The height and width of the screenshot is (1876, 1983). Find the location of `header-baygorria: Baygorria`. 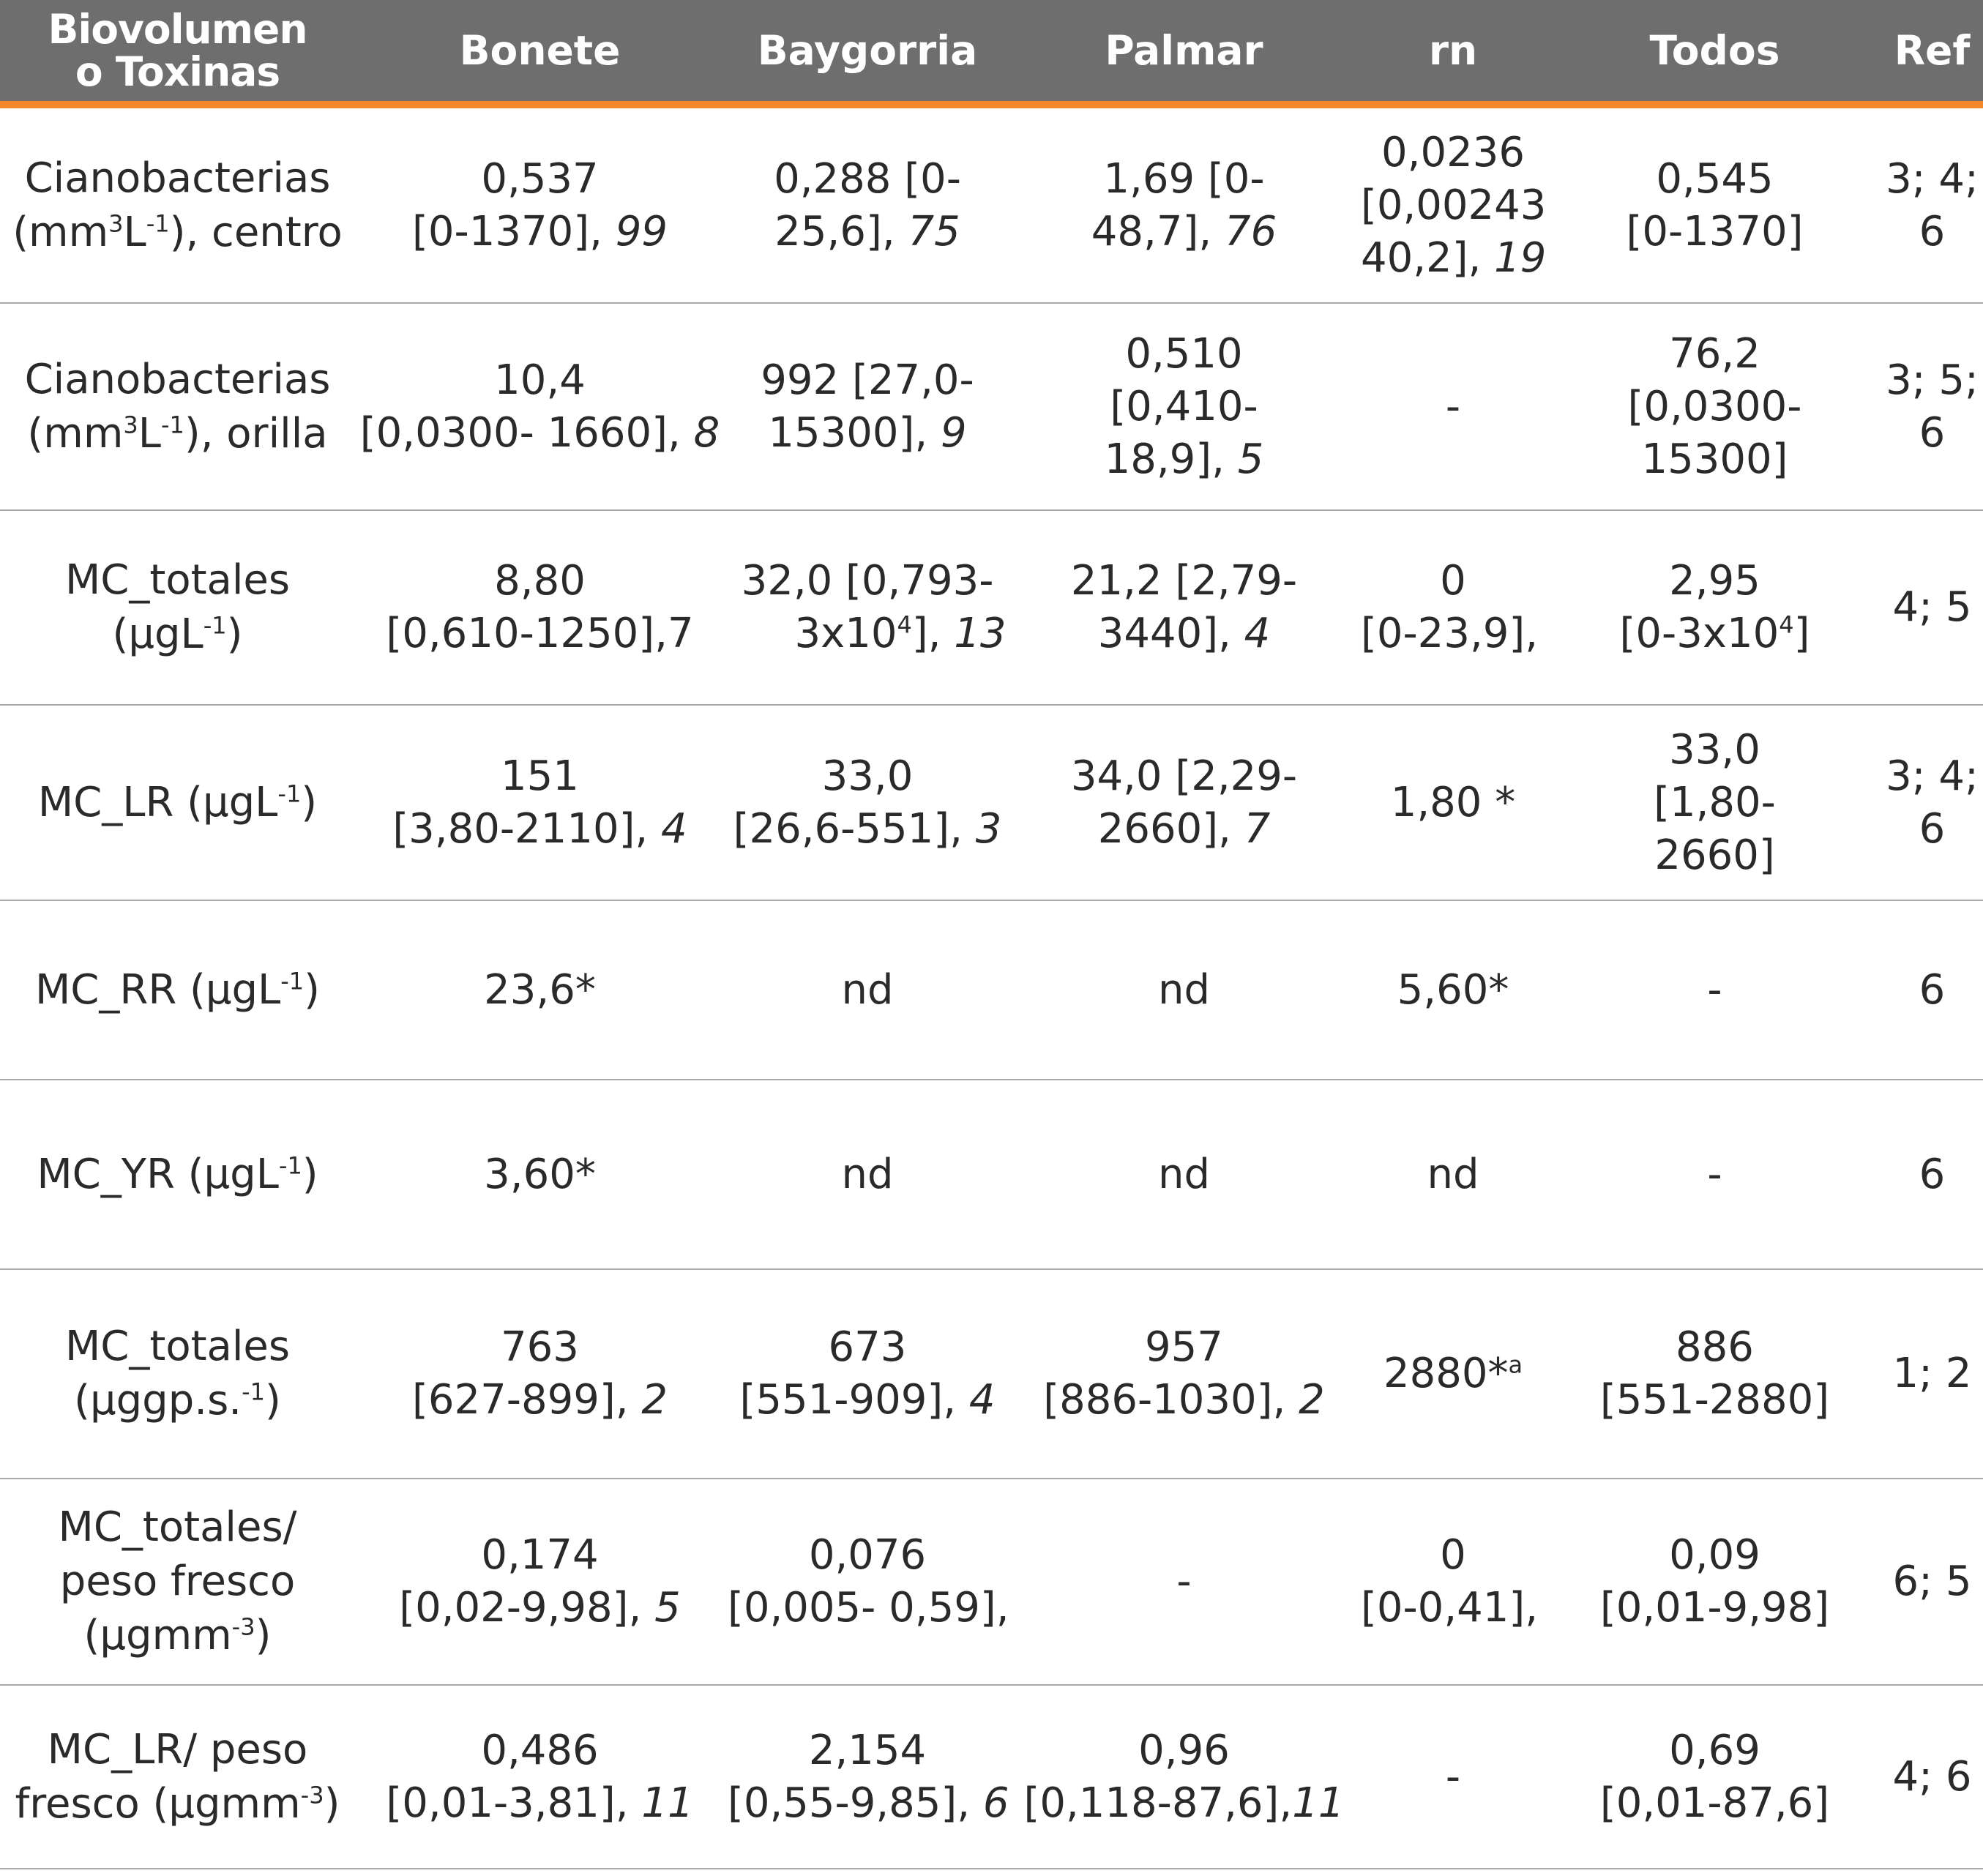

header-baygorria: Baygorria is located at coordinates (867, 54).